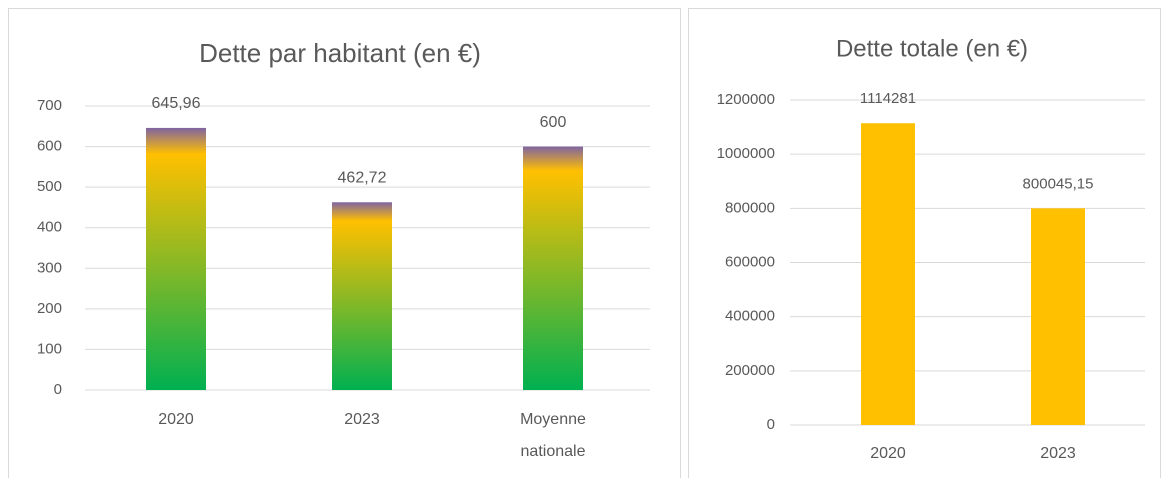 The height and width of the screenshot is (478, 1163). Describe the element at coordinates (746, 99) in the screenshot. I see `y-tick-label: 1200000` at that location.